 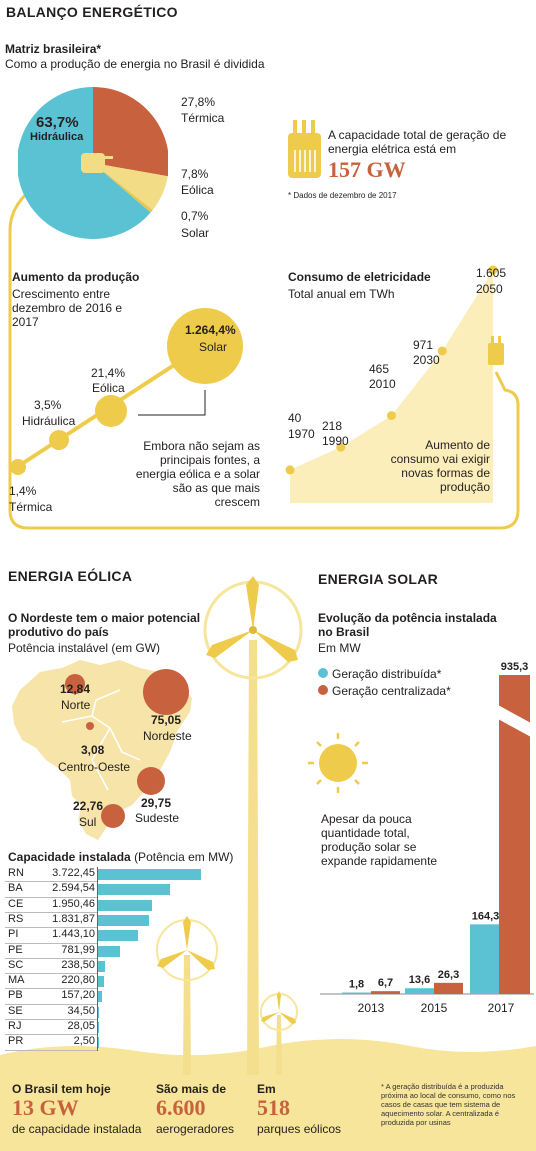 I want to click on cap-value-sc: 238,50, so click(x=78, y=964).